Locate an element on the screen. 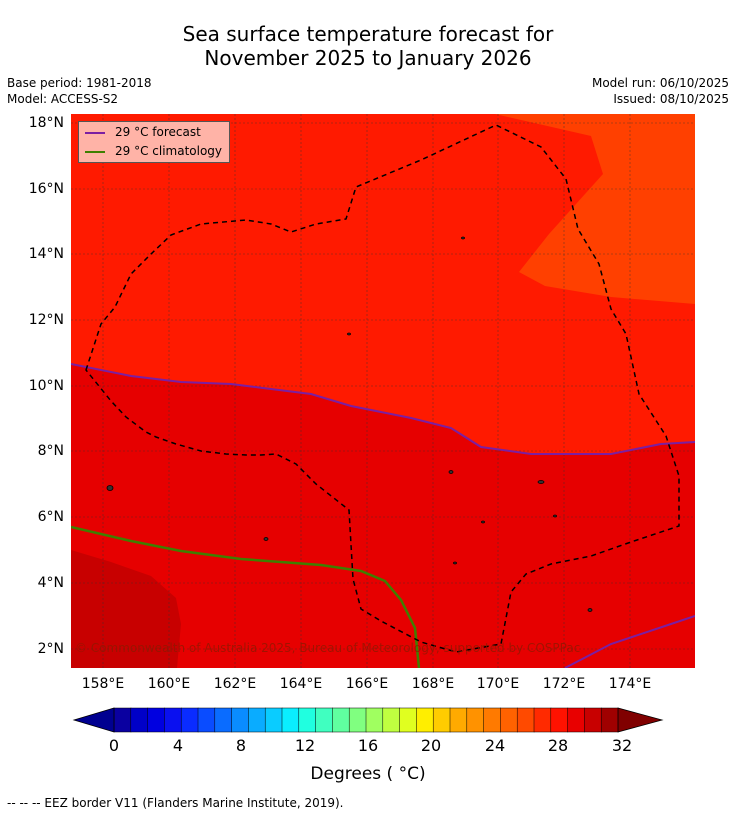  lat-tick-4n: 4°N is located at coordinates (50, 583).